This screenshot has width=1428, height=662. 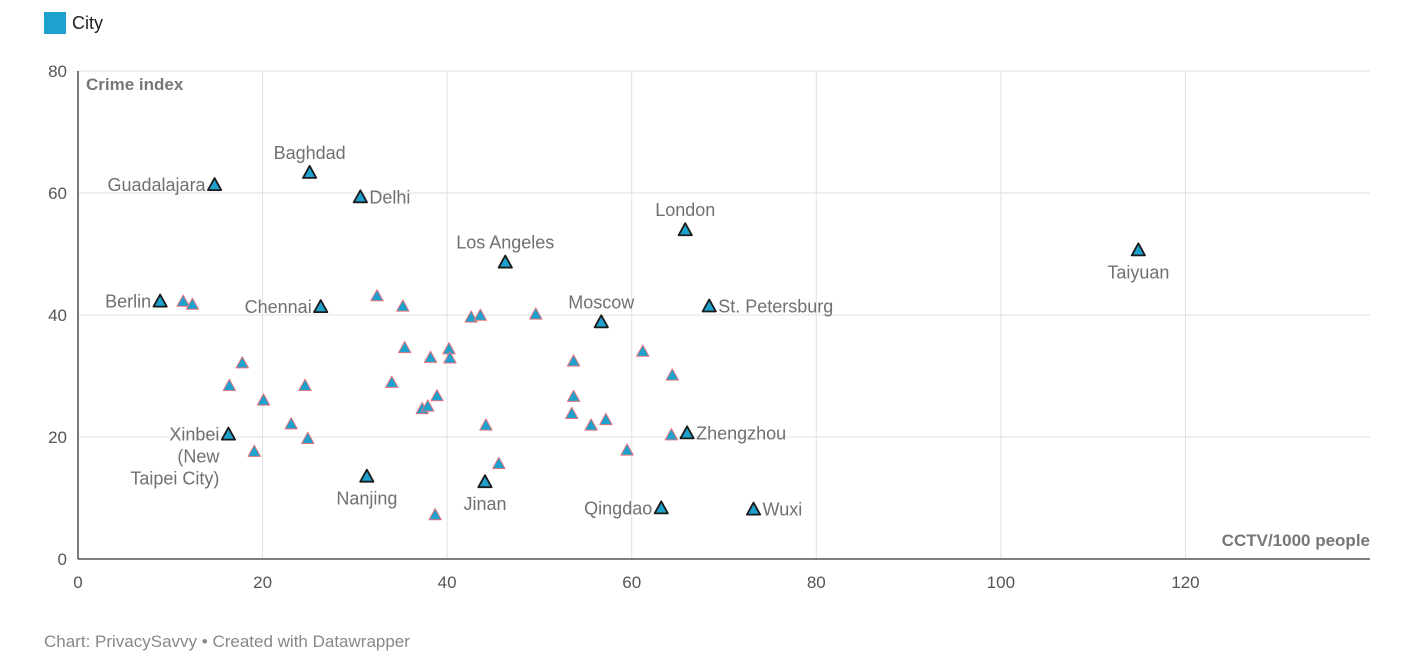 What do you see at coordinates (783, 510) in the screenshot?
I see `point-label: Wuxi` at bounding box center [783, 510].